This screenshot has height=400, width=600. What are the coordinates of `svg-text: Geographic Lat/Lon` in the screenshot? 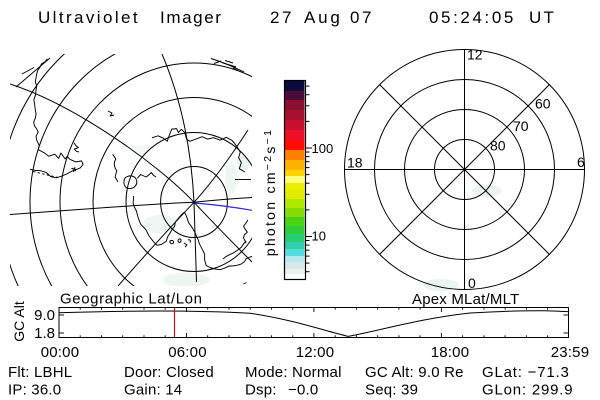 It's located at (131, 299).